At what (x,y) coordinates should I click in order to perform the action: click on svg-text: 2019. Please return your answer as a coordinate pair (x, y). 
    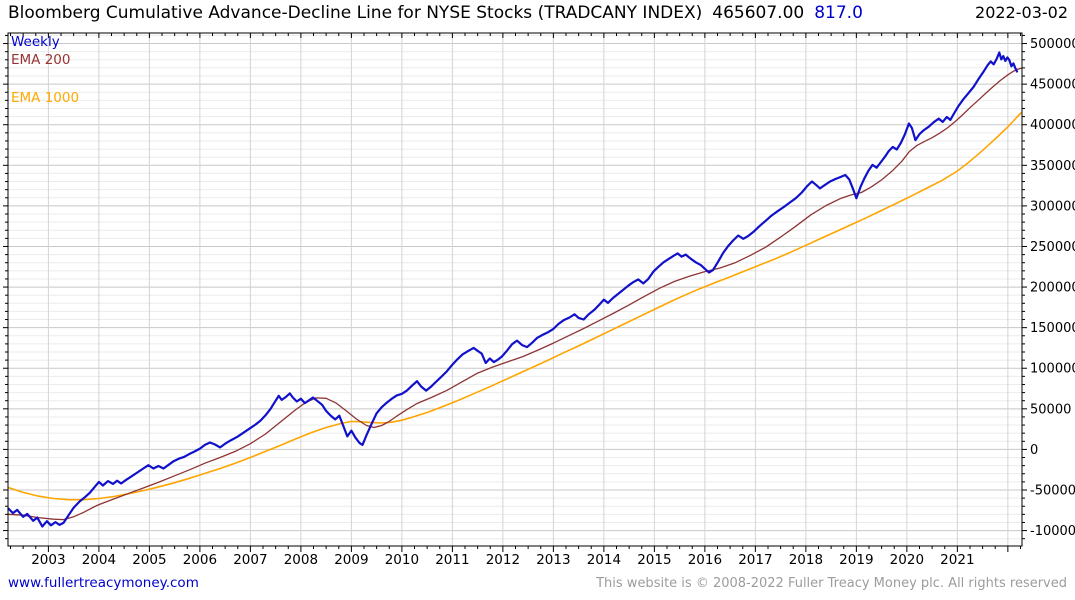
    Looking at the image, I should click on (856, 560).